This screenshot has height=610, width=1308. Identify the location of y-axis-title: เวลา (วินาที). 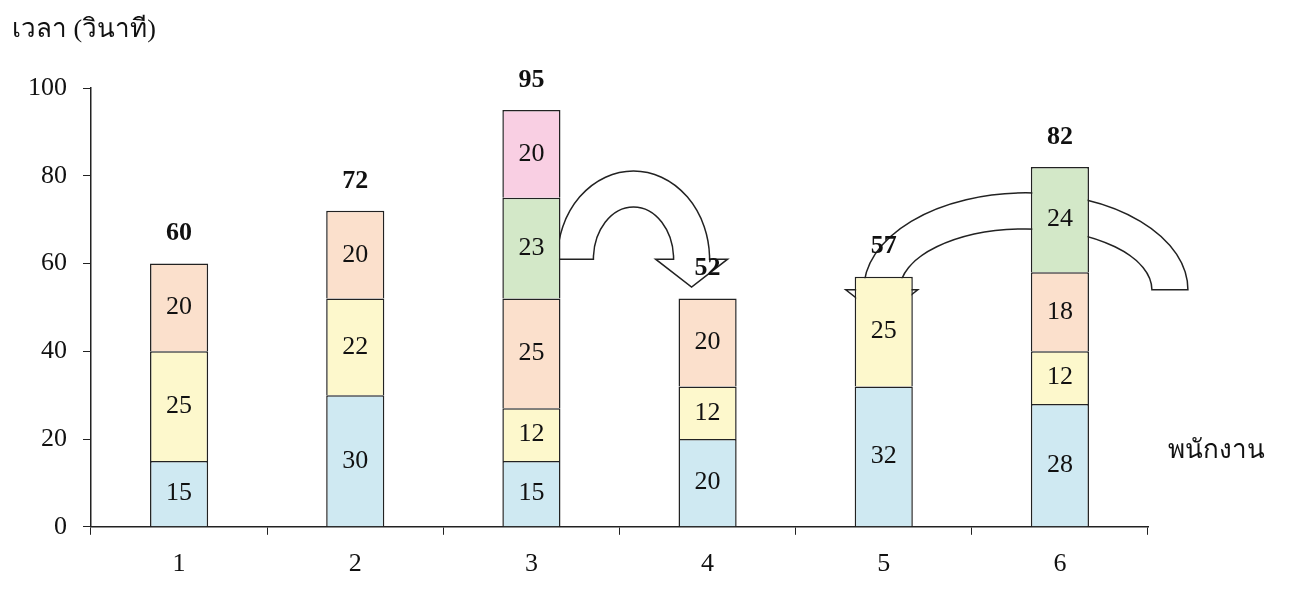
(84, 28).